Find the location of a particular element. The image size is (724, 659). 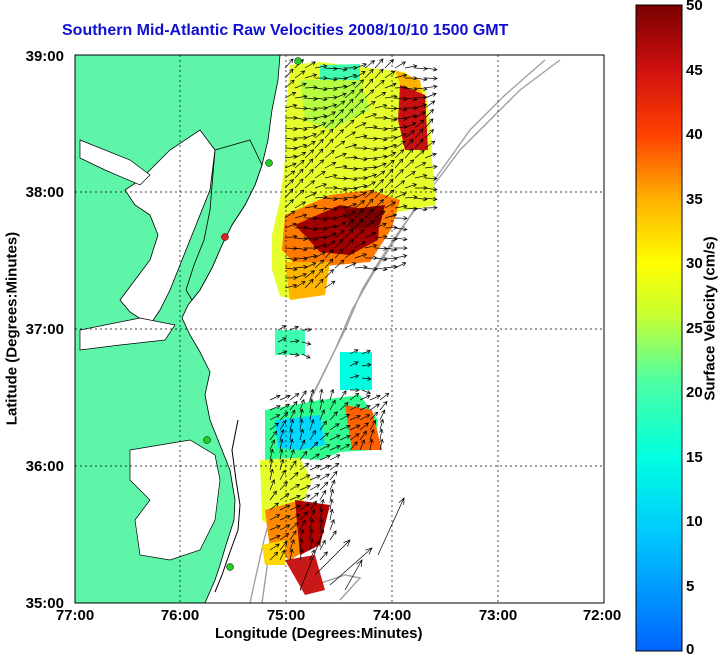

barrier-island is located at coordinates (227, 506).